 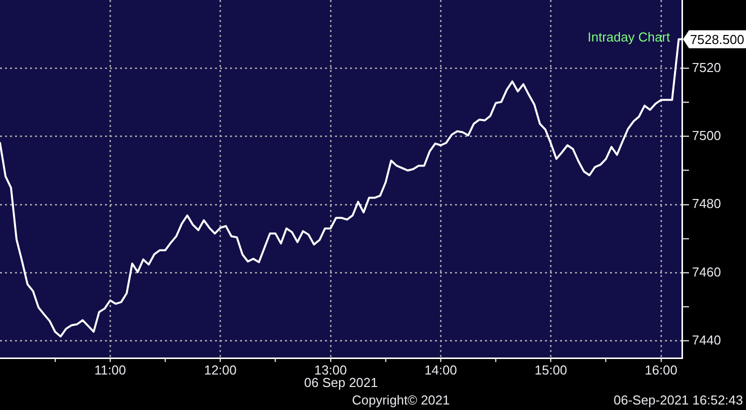 I want to click on text: 06-Sep-2021 16:52:43, so click(x=678, y=400).